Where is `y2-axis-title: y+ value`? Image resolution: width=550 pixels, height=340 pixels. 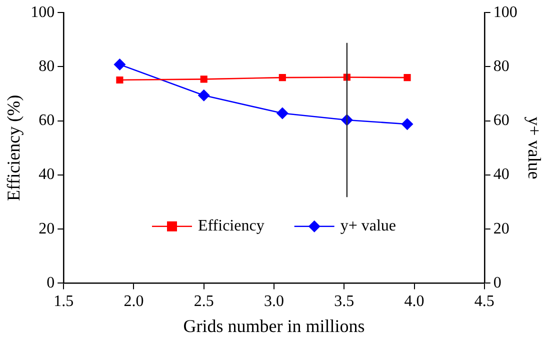
y2-axis-title: y+ value is located at coordinates (534, 148).